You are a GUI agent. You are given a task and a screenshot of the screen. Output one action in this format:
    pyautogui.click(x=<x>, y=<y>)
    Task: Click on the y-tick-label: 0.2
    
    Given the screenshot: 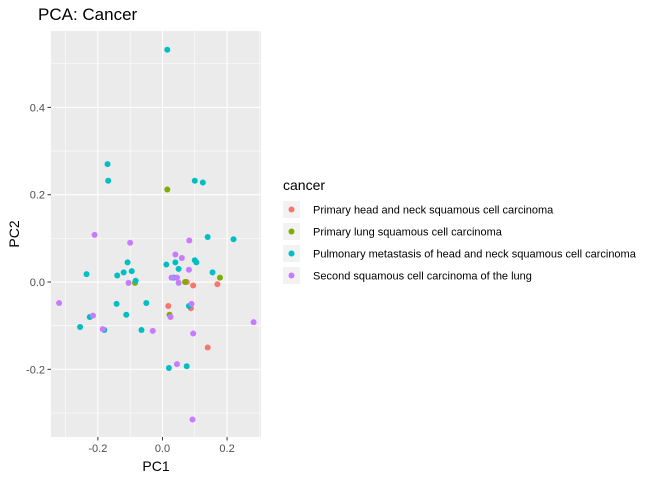 What is the action you would take?
    pyautogui.click(x=37, y=196)
    